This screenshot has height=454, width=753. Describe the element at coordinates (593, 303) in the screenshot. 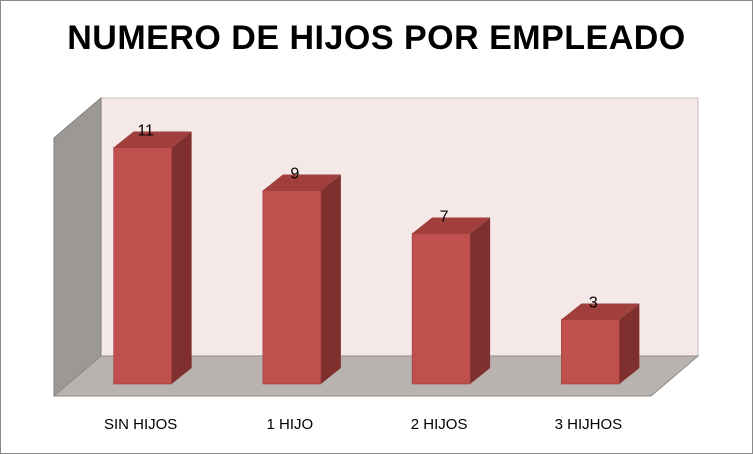

I see `data-label: 3` at that location.